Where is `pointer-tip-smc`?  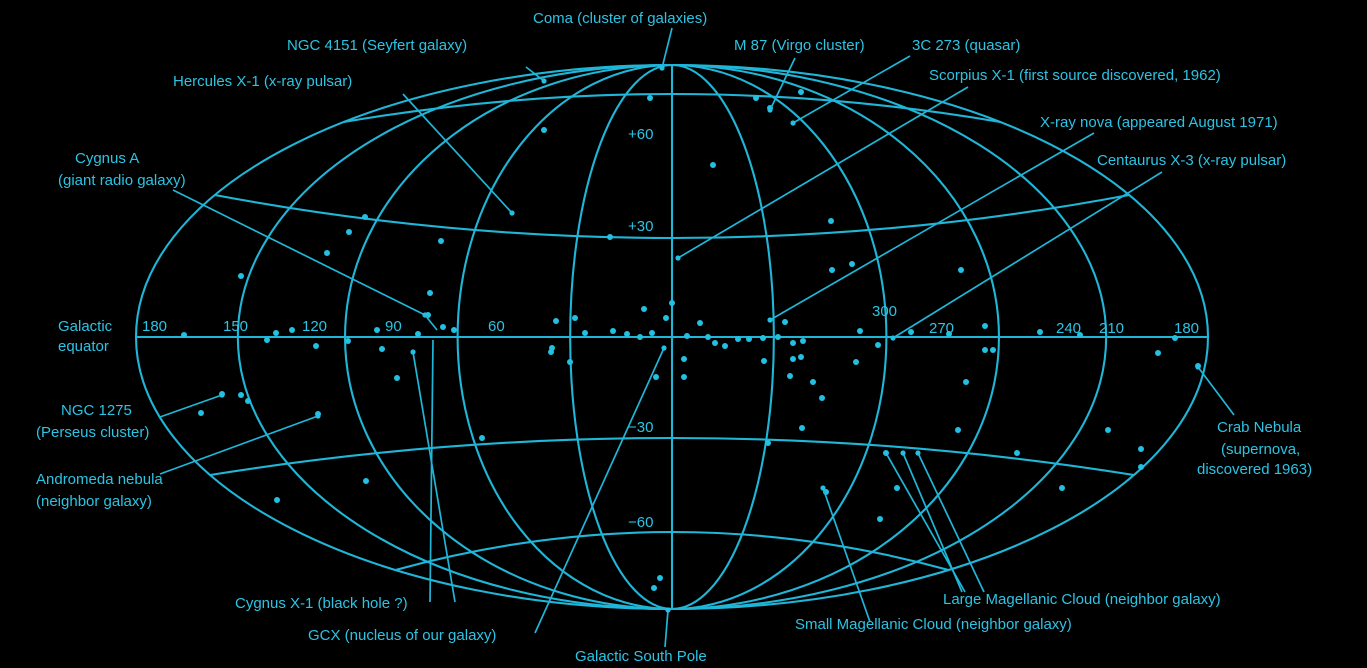 pointer-tip-smc is located at coordinates (823, 488).